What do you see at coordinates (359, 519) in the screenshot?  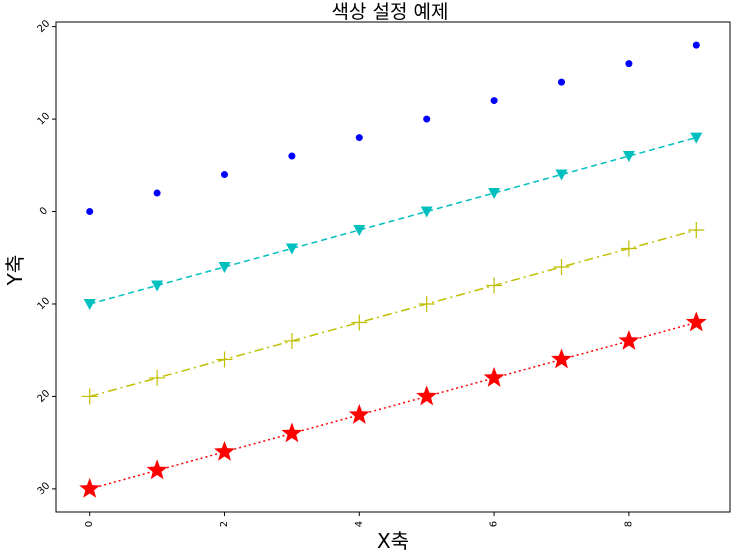 I see `x-axis-ticks: 0 2 4 6 8` at bounding box center [359, 519].